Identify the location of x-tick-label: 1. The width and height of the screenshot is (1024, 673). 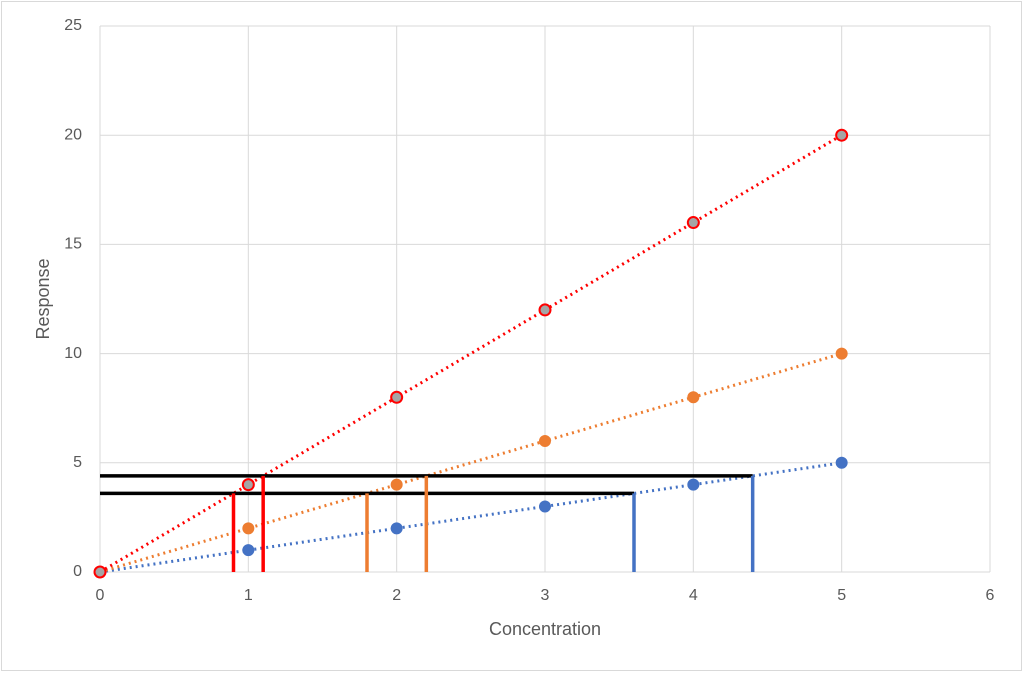
(248, 595).